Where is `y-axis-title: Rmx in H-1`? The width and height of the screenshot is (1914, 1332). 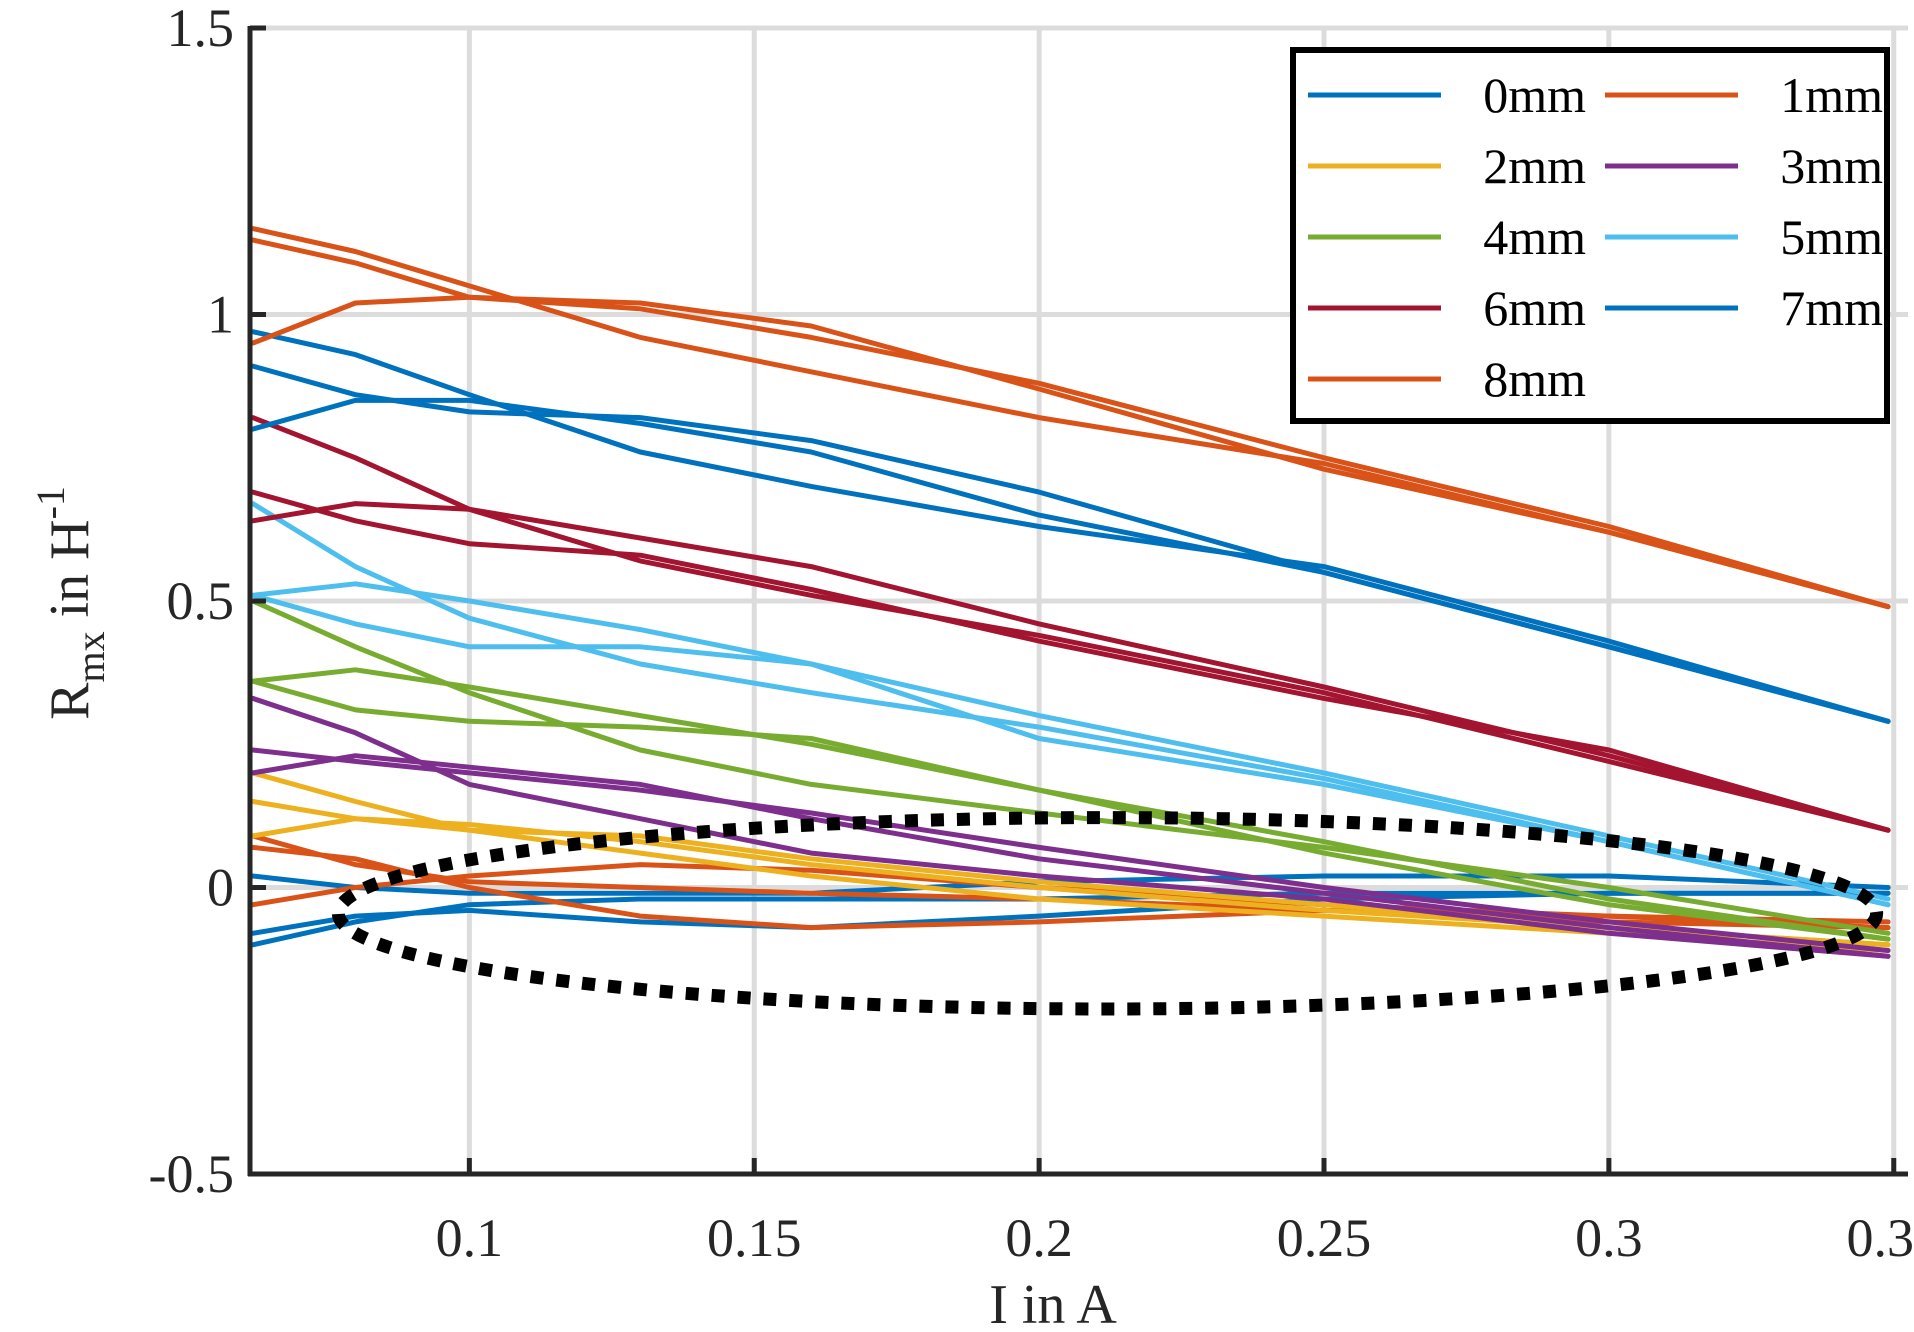
y-axis-title: Rmx in H-1 is located at coordinates (70, 603).